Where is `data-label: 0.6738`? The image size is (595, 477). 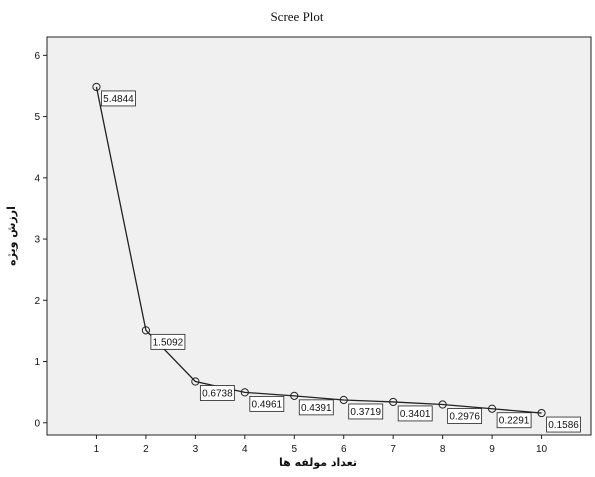 data-label: 0.6738 is located at coordinates (217, 393).